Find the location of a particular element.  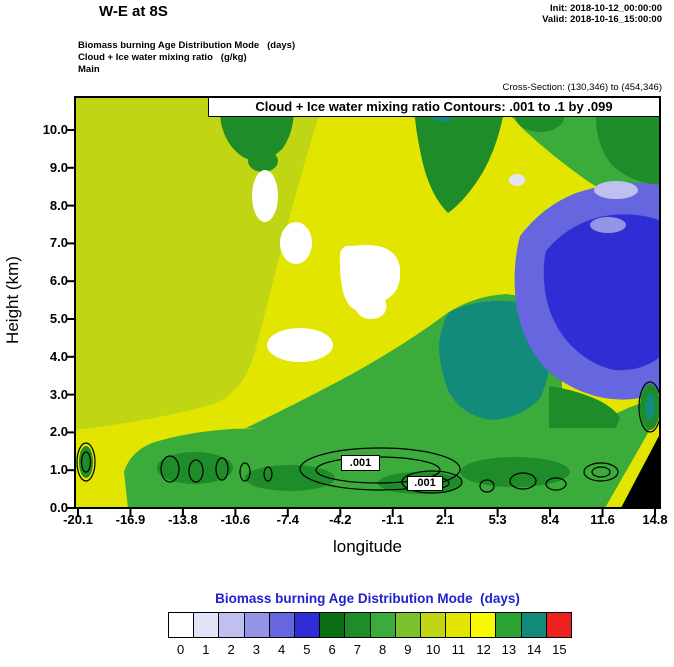

colorbar-tick-label: 11 is located at coordinates (458, 649).